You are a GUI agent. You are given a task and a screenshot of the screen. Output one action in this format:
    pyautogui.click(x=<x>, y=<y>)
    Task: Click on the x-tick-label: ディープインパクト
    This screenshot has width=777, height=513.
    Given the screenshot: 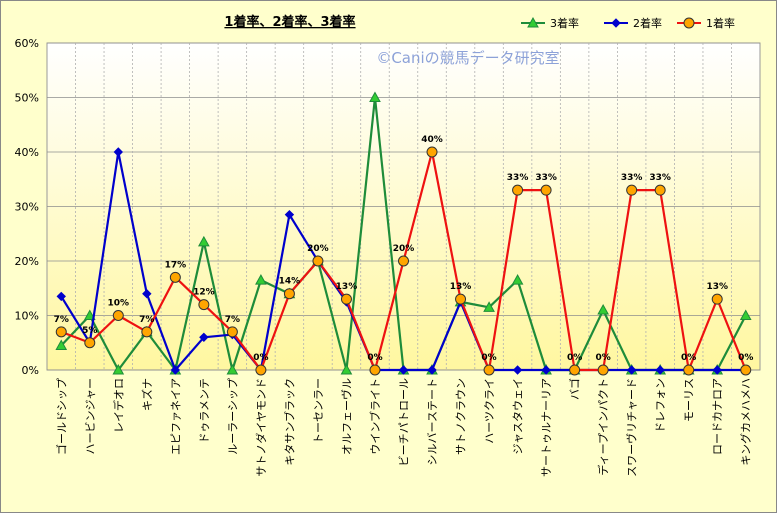 What is the action you would take?
    pyautogui.click(x=603, y=427)
    